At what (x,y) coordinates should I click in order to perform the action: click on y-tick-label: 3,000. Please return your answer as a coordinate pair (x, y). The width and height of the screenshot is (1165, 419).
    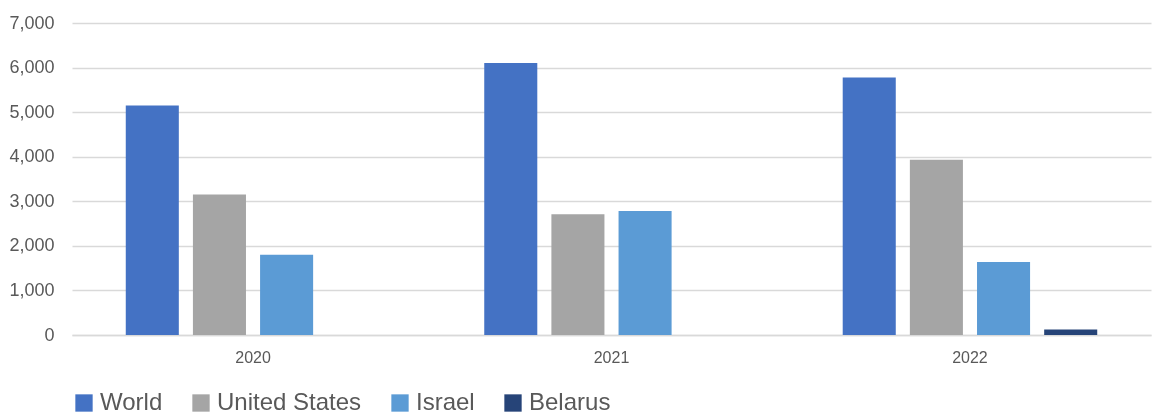
    Looking at the image, I should click on (32, 200).